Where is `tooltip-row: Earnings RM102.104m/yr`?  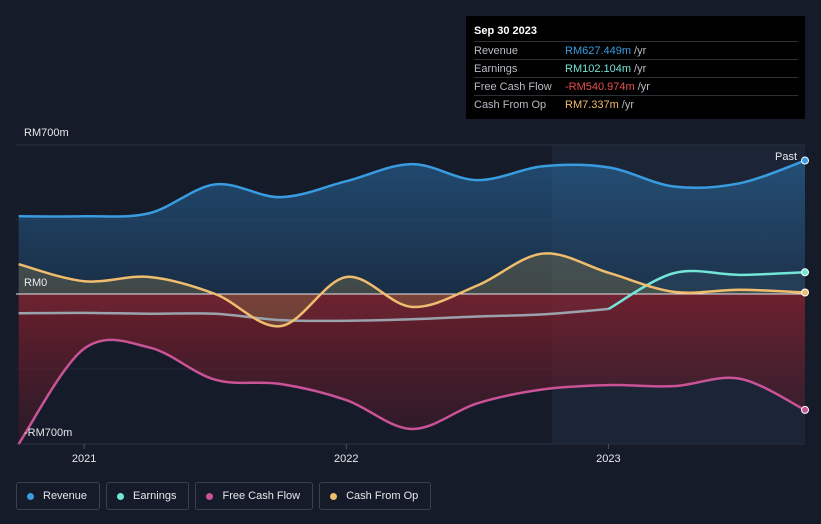 tooltip-row: Earnings RM102.104m/yr is located at coordinates (636, 68).